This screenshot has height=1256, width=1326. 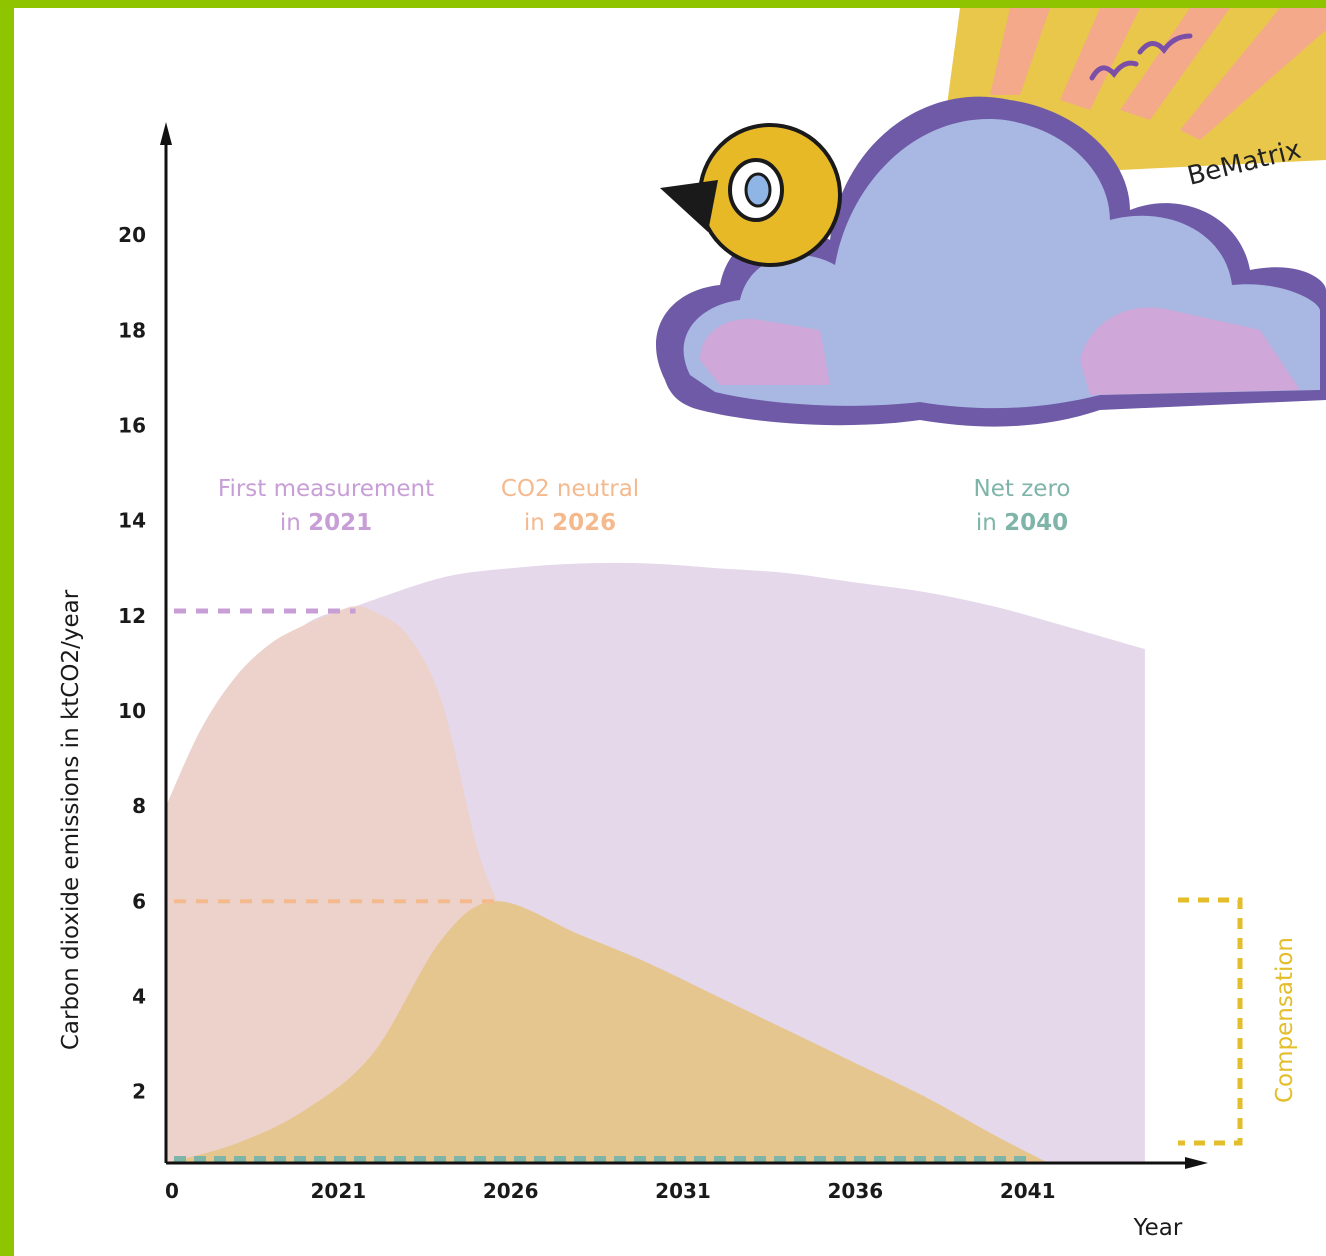 I want to click on compensation-area, so click(x=607, y=1032).